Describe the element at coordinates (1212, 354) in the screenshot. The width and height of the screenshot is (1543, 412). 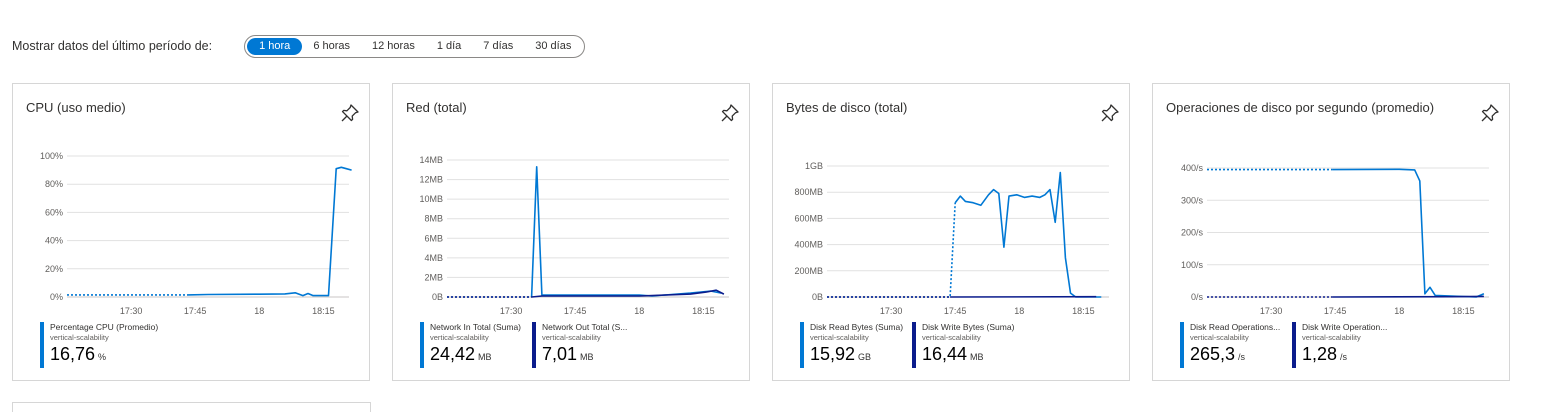
I see `legend-value: 265,3` at that location.